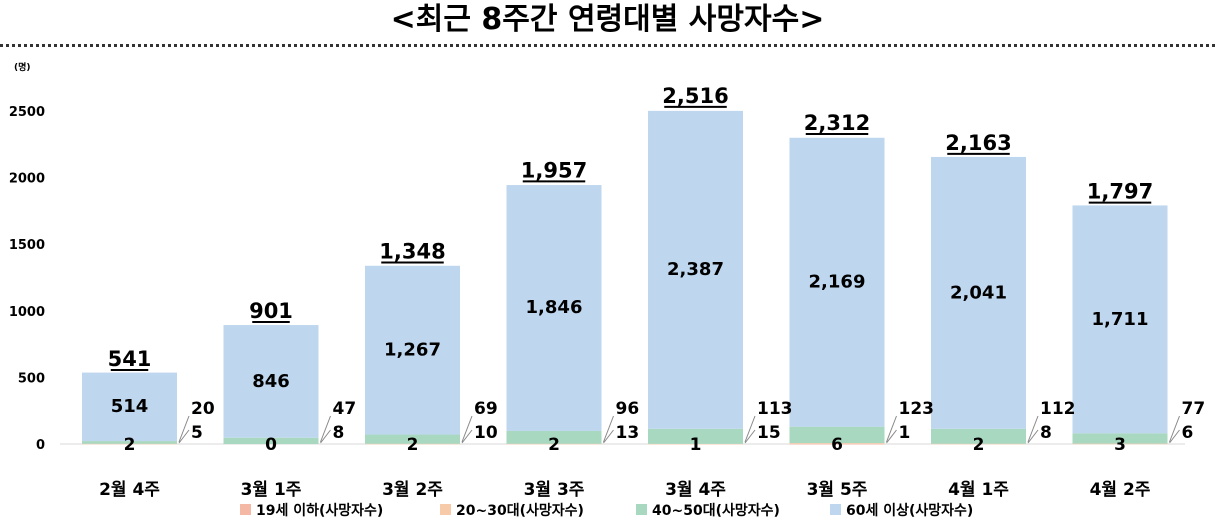  What do you see at coordinates (486, 409) in the screenshot?
I see `value-label-40-50: 69` at bounding box center [486, 409].